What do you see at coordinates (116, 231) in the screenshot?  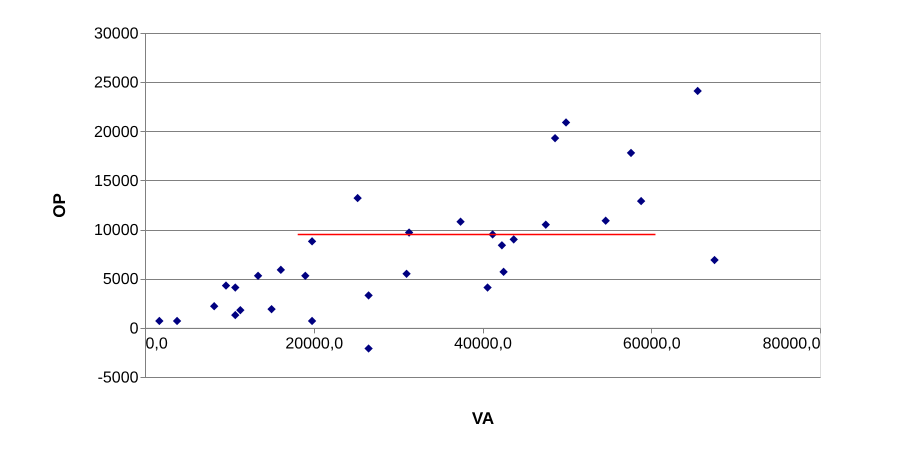 I see `y-tick-label: 10000` at bounding box center [116, 231].